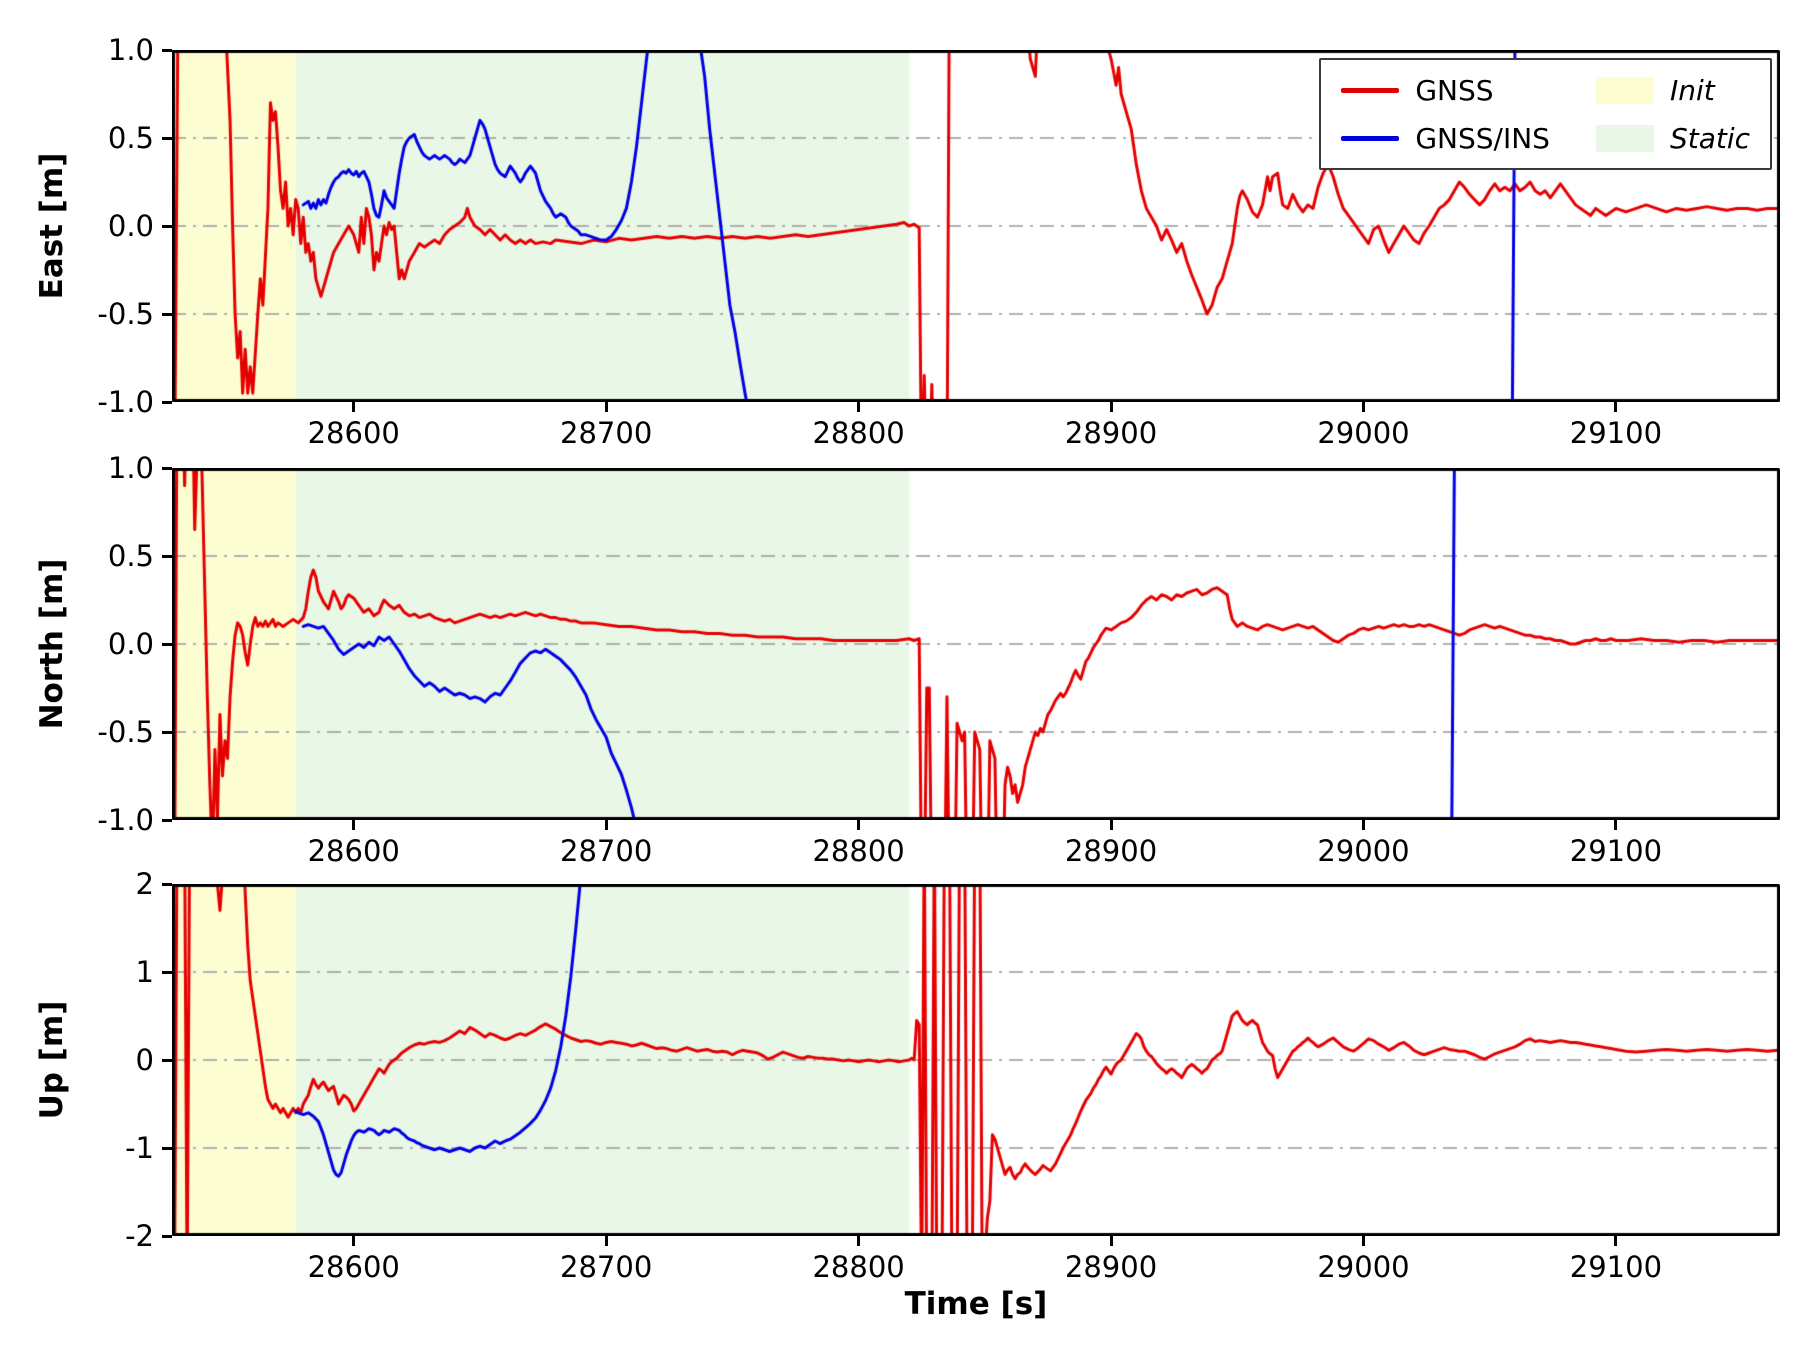  I want to click on init-patch-swatch, so click(1624, 90).